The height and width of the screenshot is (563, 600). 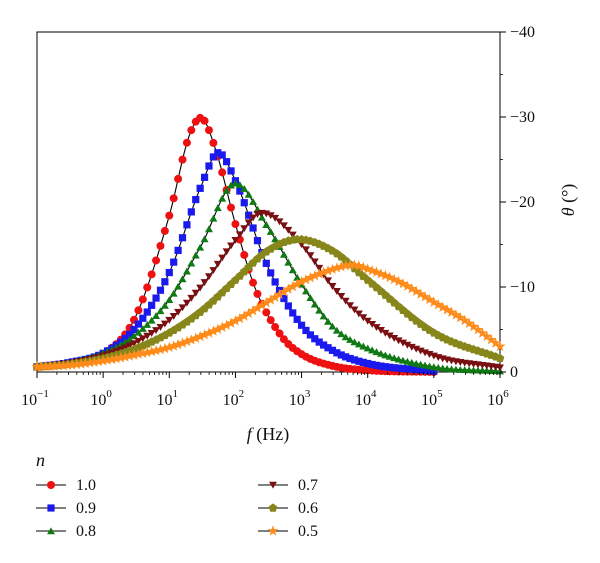 I want to click on legend-marker, so click(x=51, y=508).